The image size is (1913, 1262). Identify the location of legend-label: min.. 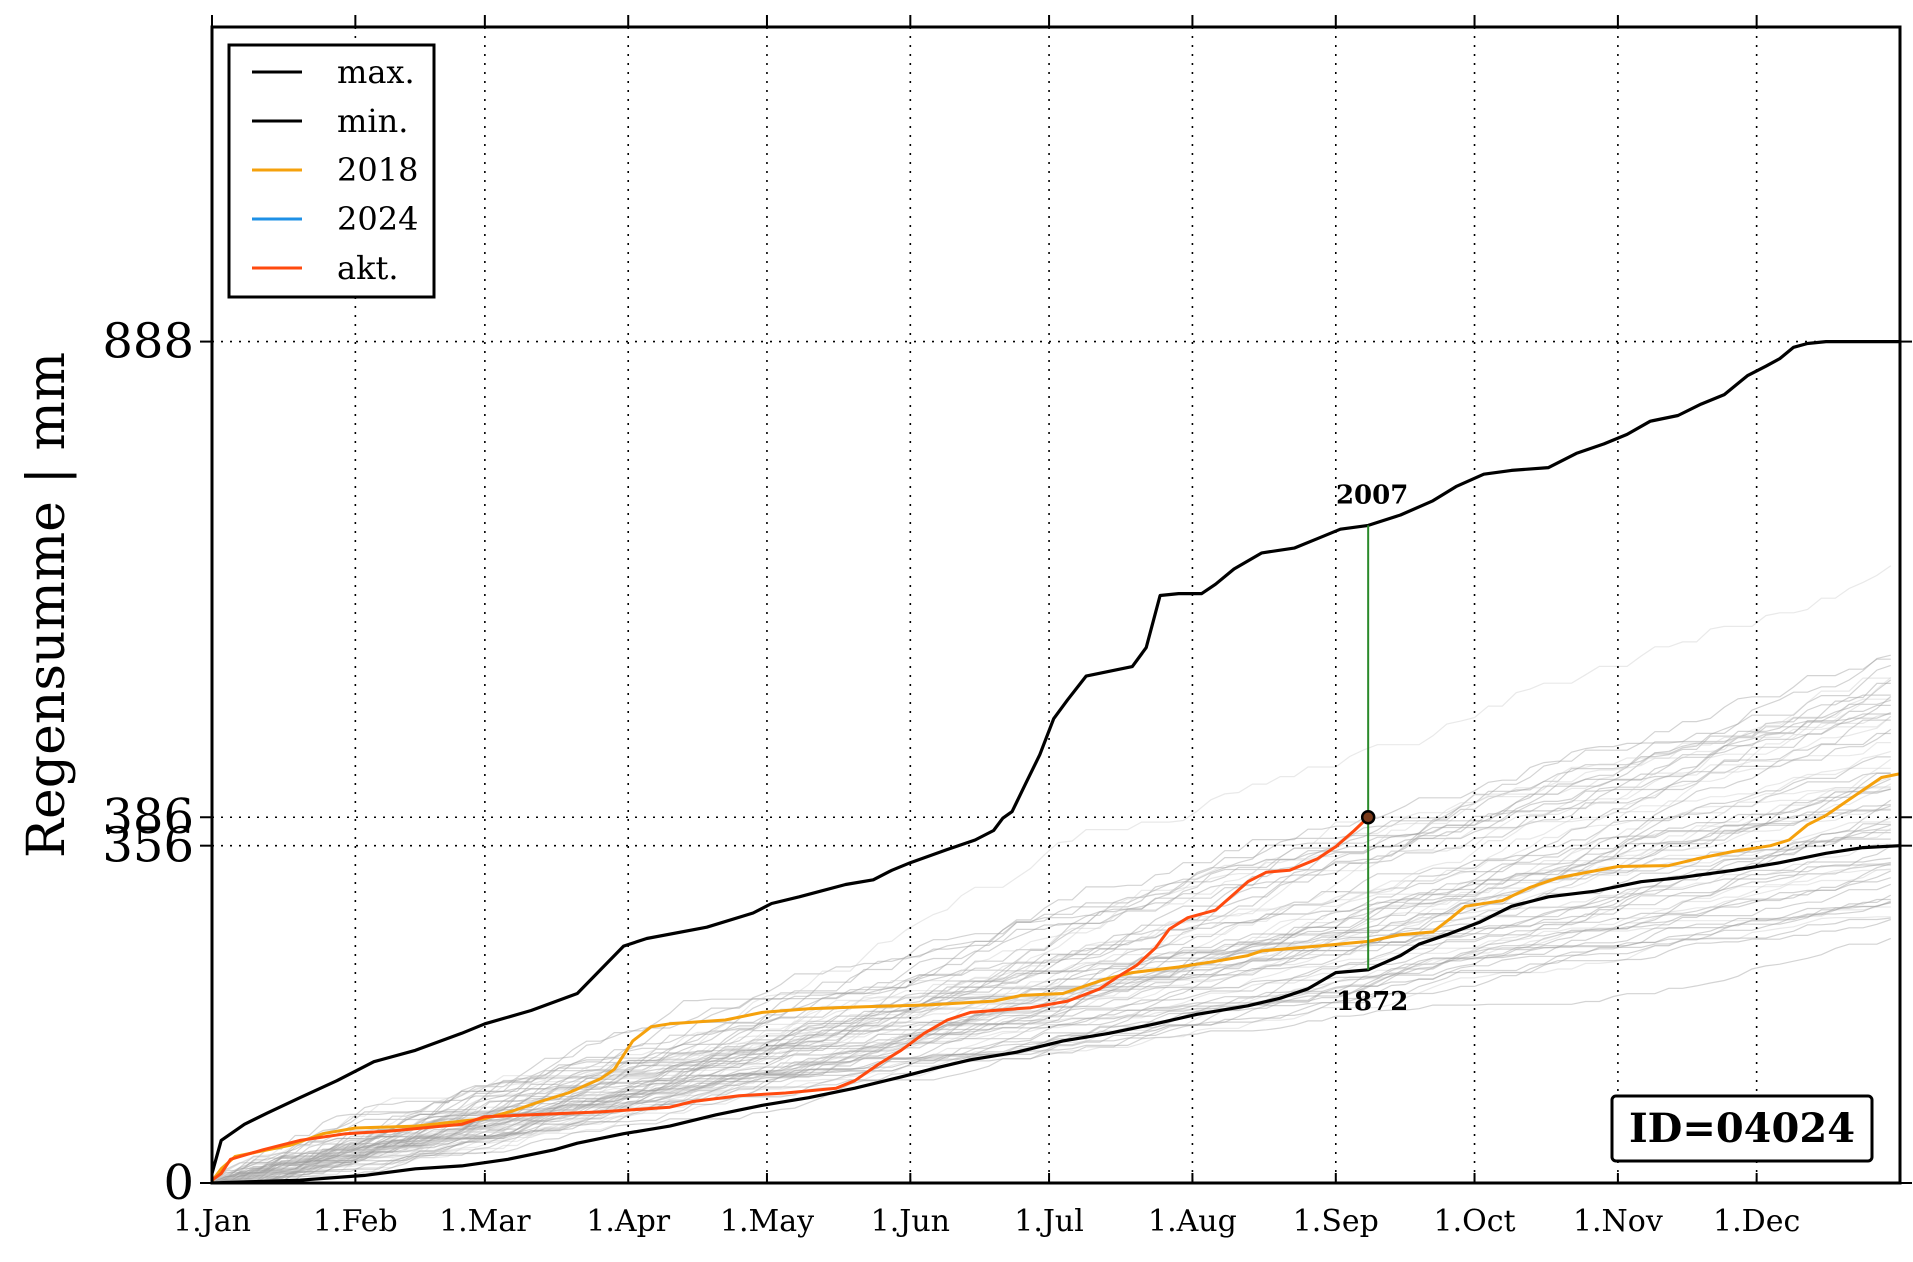
(372, 121).